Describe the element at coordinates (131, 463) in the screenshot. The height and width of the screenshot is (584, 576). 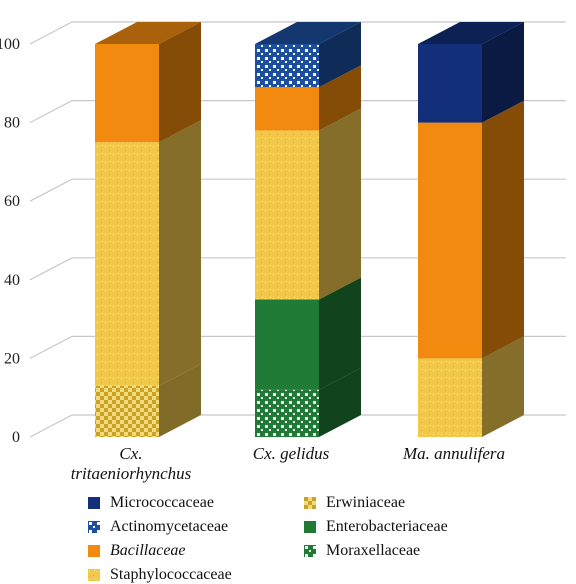
I see `category-label: Cx. tritaeniorhynchus` at that location.